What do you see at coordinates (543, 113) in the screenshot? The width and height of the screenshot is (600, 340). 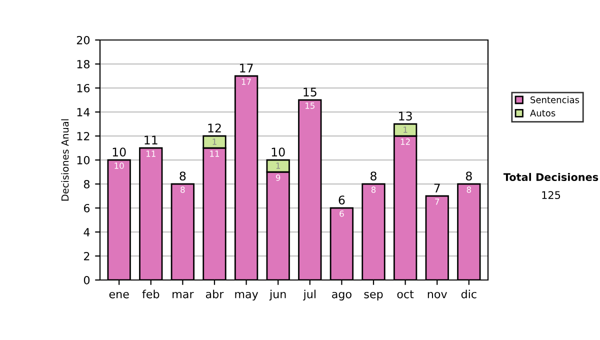 I see `legend-label: Autos` at bounding box center [543, 113].